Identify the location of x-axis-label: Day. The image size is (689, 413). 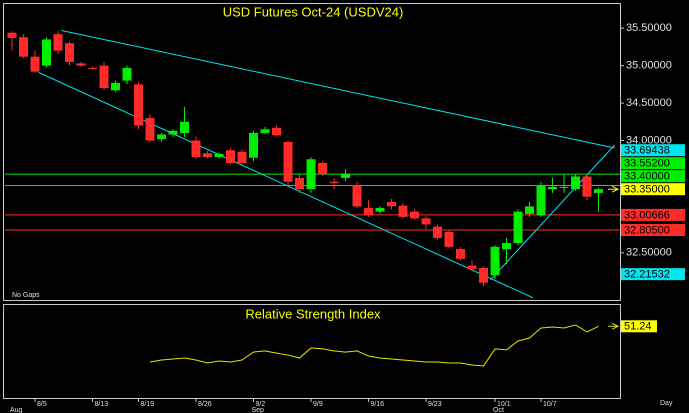
(666, 403).